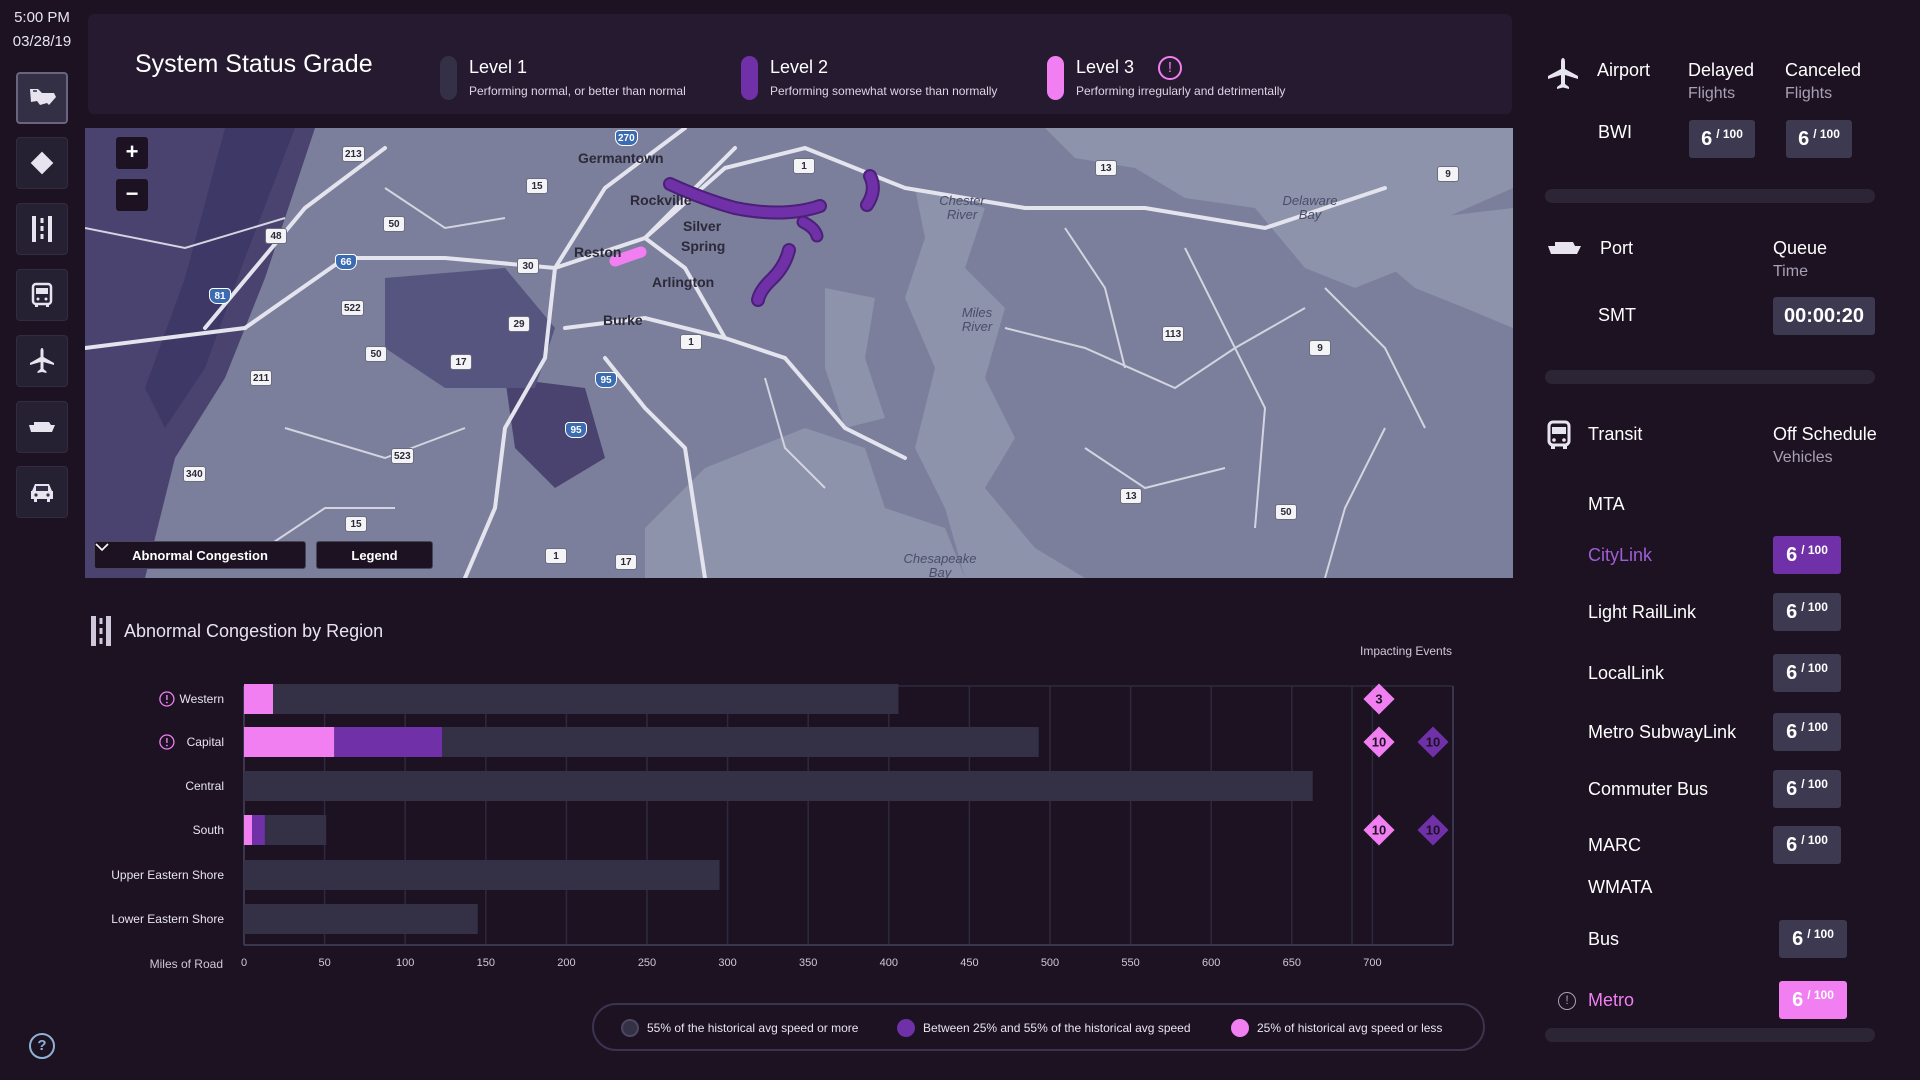  Describe the element at coordinates (42, 17) in the screenshot. I see `clock-time: 5:00 PM` at that location.